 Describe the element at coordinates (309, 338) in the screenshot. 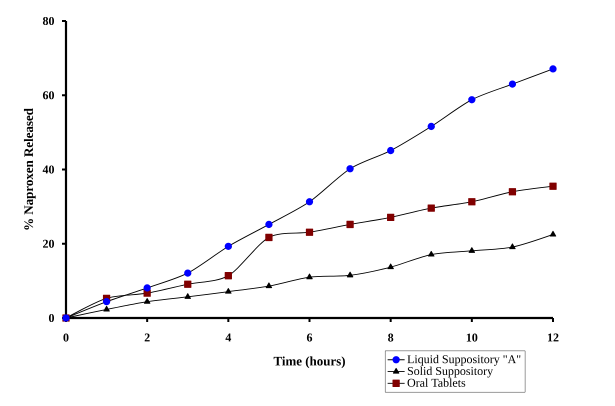

I see `x-tick-label: 6` at that location.